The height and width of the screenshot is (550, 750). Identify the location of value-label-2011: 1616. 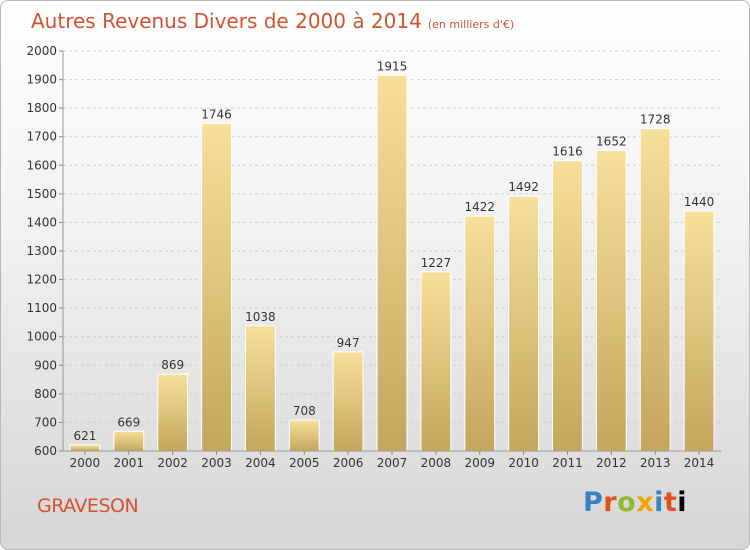
(567, 152).